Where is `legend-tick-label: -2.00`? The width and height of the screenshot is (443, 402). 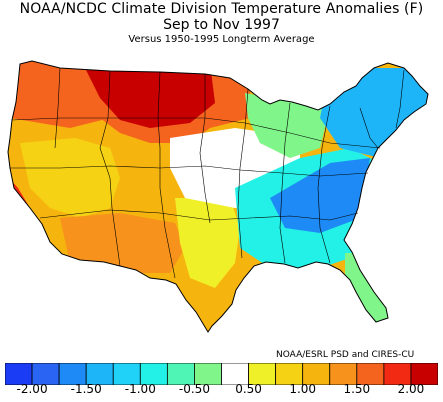
legend-tick-label: -2.00 is located at coordinates (32, 389).